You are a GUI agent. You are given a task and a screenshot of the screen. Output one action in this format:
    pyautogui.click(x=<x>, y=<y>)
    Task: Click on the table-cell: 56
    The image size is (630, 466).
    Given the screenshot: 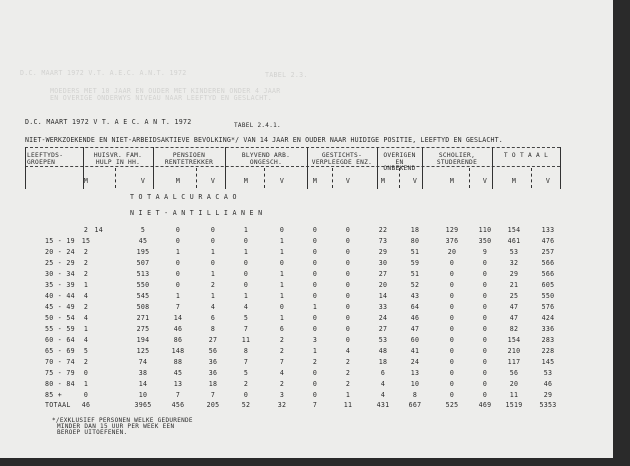 What is the action you would take?
    pyautogui.click(x=213, y=351)
    